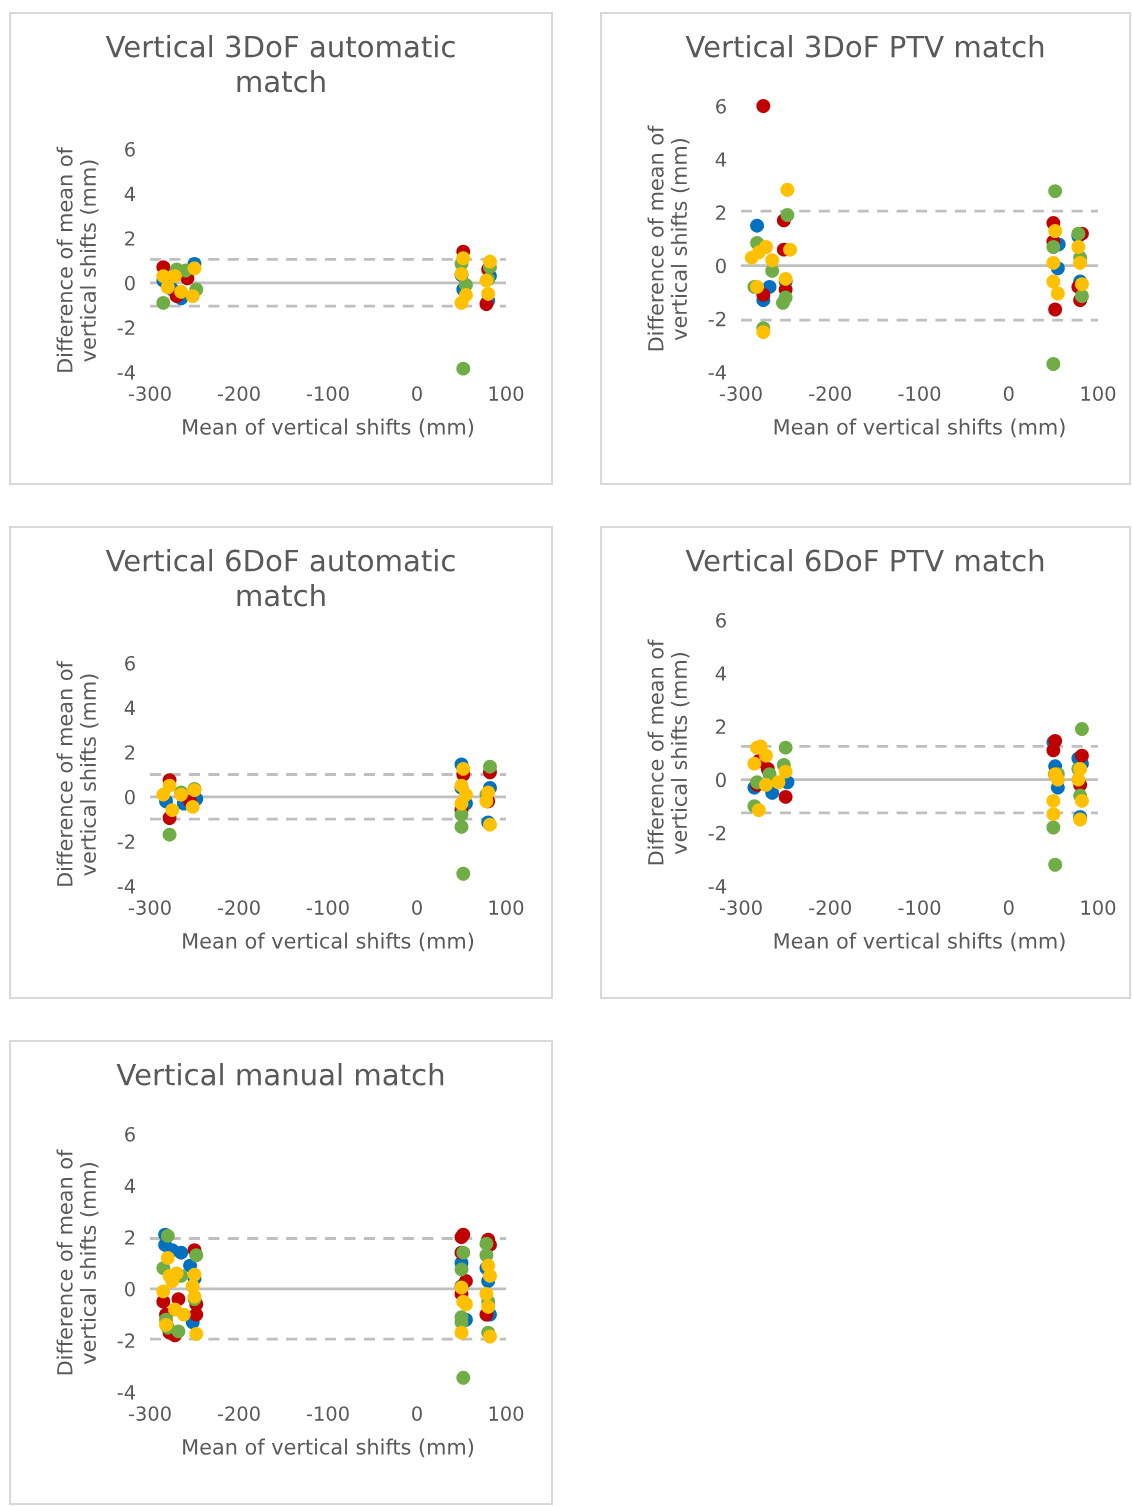 This screenshot has height=1506, width=1132. I want to click on chart-title: Vertical 6DoF PTV match, so click(864, 560).